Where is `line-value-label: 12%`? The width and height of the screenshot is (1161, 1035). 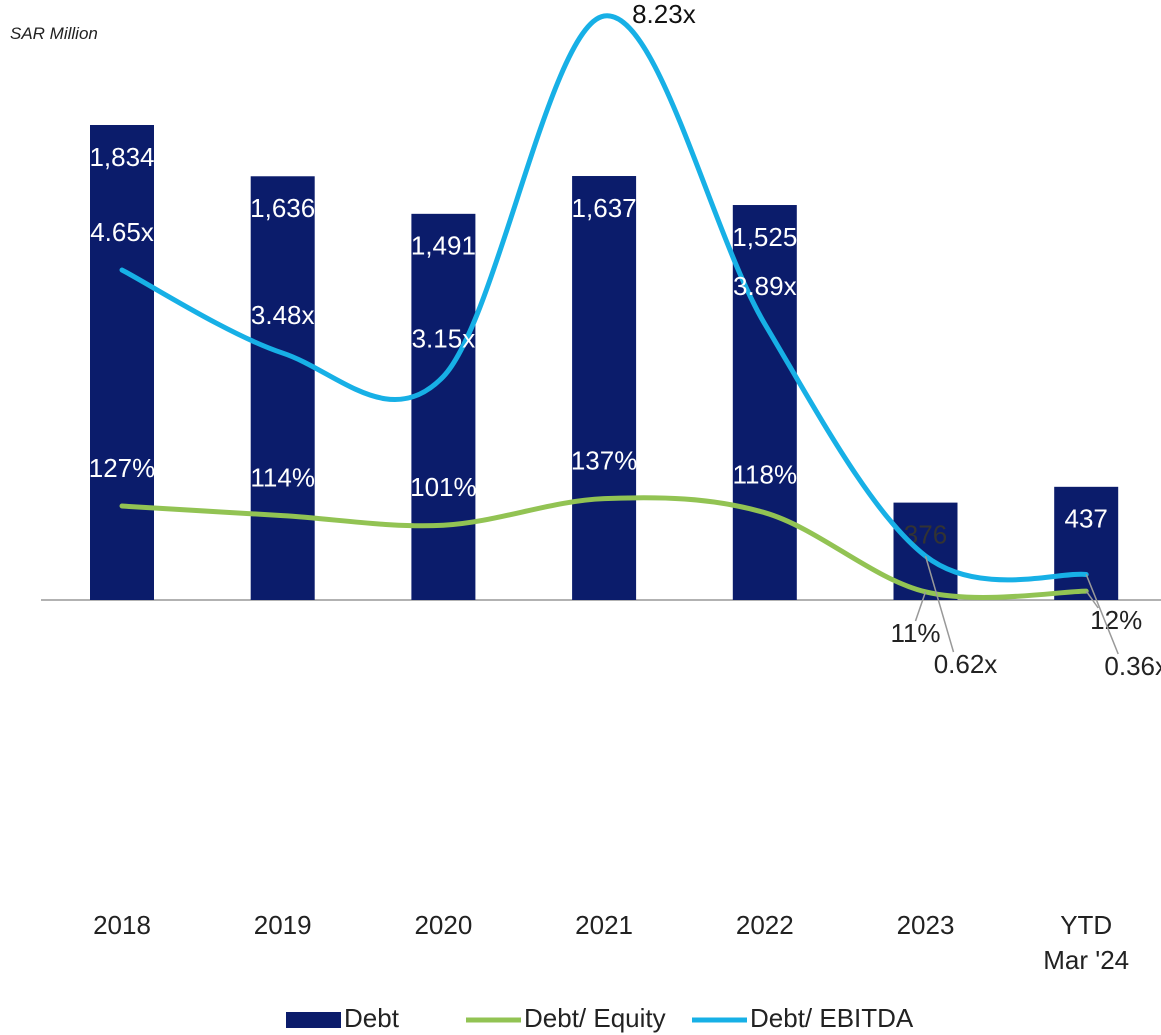 line-value-label: 12% is located at coordinates (1116, 620).